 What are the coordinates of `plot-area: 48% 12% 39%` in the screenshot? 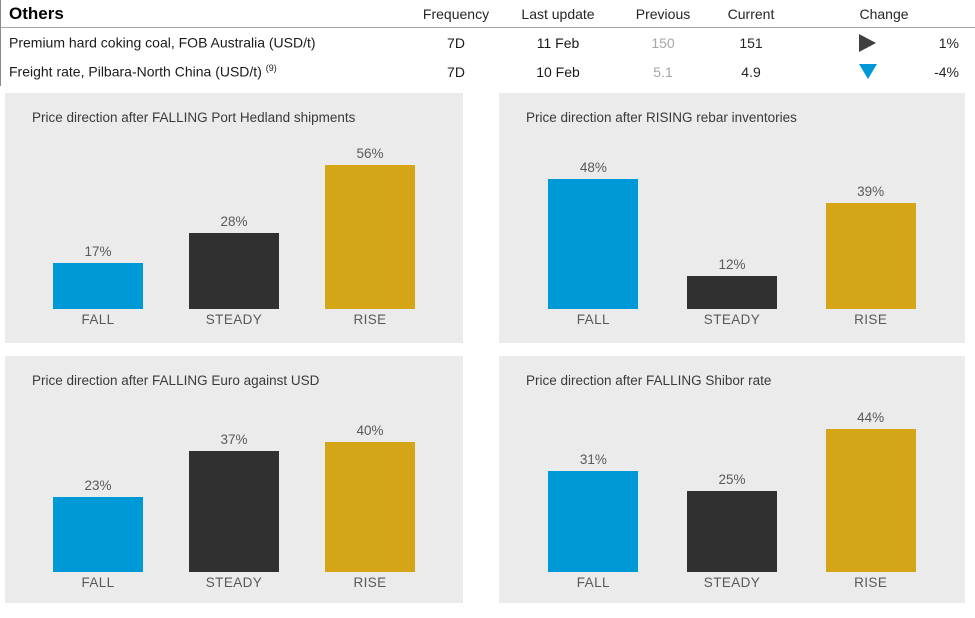 It's located at (732, 227).